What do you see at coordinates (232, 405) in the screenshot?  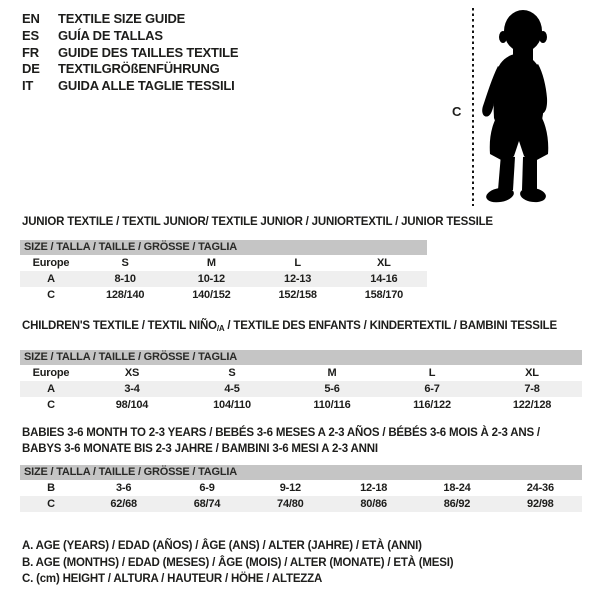 I see `table-cell: 104/110` at bounding box center [232, 405].